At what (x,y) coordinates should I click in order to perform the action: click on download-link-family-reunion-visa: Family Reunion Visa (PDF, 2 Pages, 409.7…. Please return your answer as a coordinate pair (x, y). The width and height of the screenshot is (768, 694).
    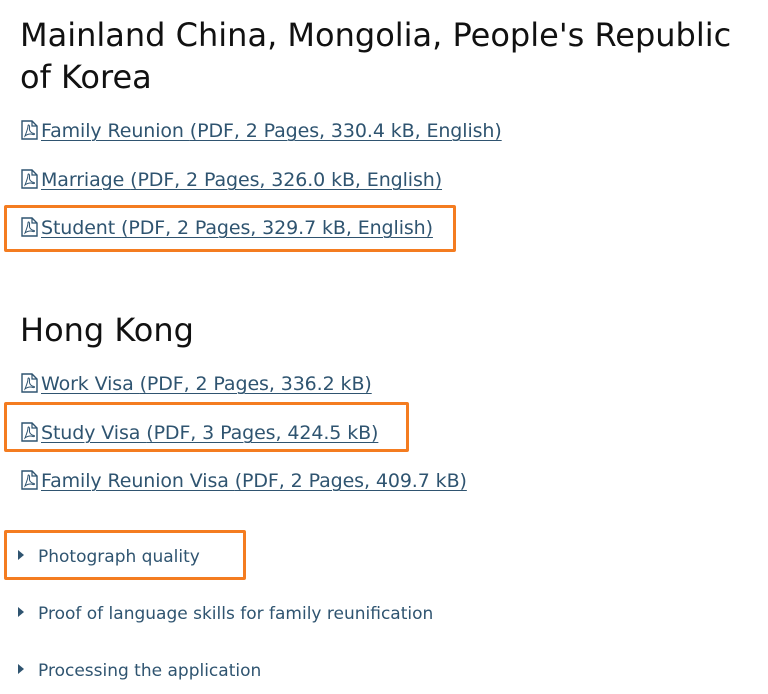
    Looking at the image, I should click on (243, 481).